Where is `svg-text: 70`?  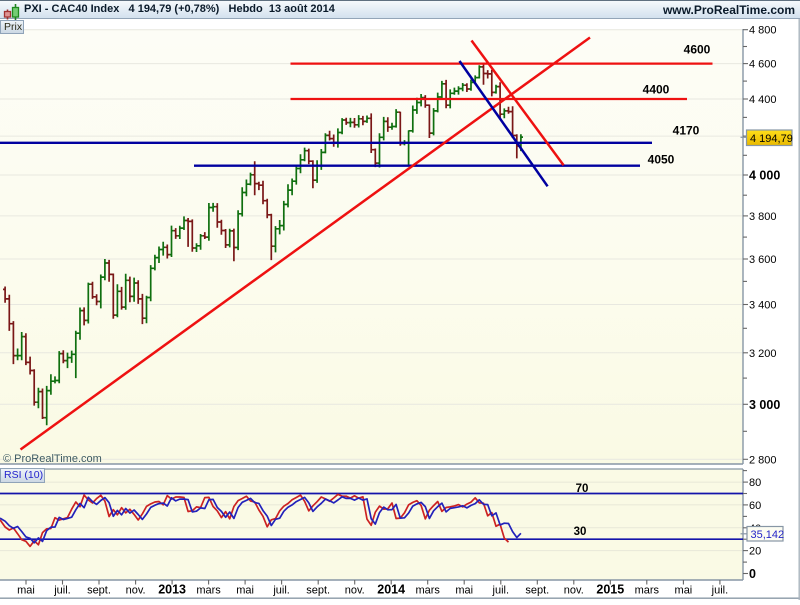
svg-text: 70 is located at coordinates (582, 489).